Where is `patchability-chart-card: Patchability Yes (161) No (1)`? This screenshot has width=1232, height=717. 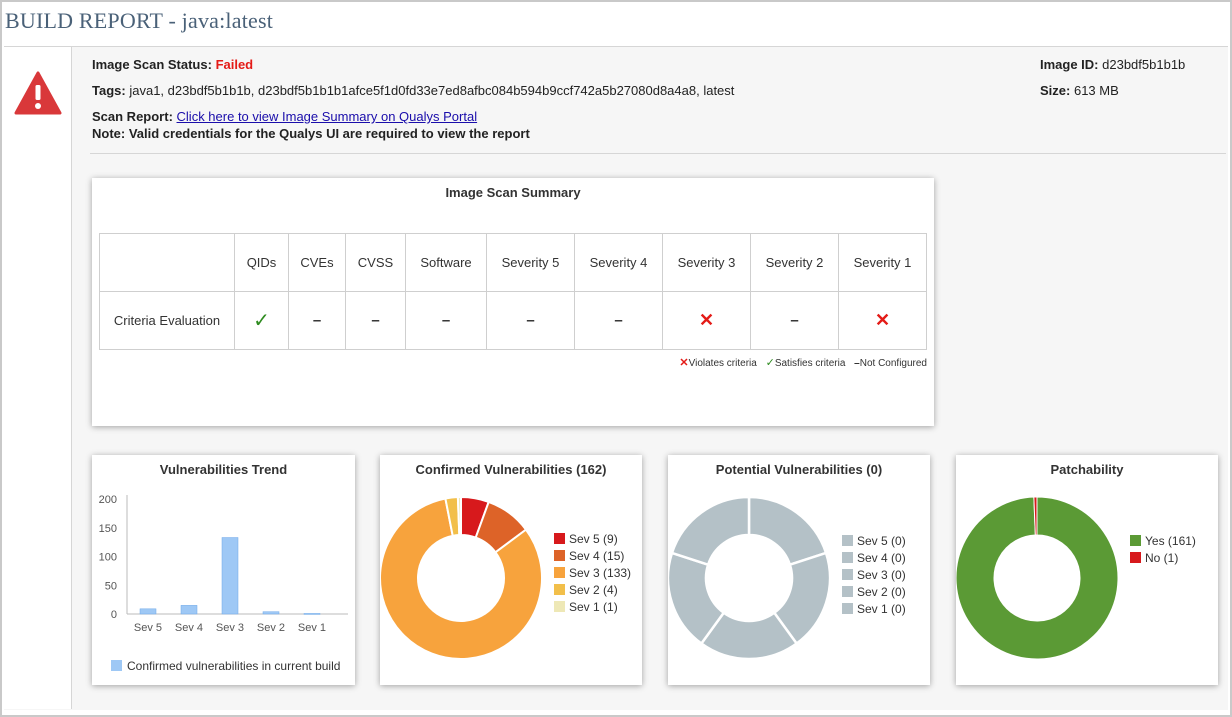 patchability-chart-card: Patchability Yes (161) No (1) is located at coordinates (1087, 570).